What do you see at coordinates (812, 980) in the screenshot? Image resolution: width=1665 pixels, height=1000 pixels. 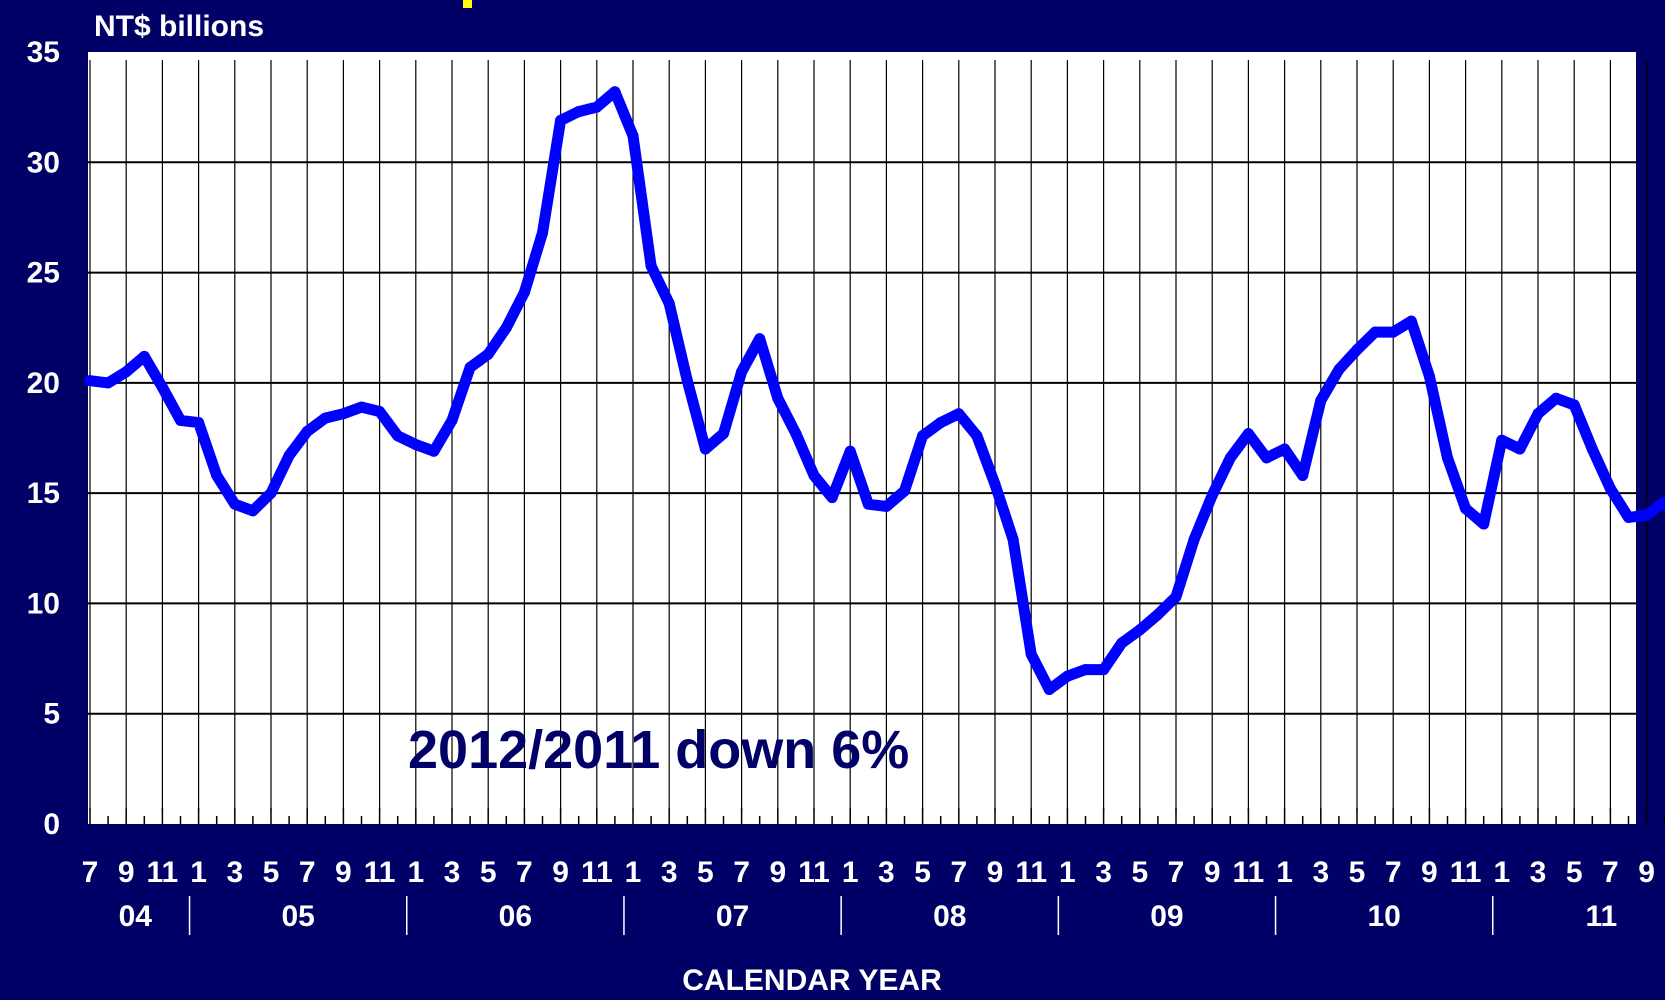 I see `x-axis-label: CALENDAR YEAR` at bounding box center [812, 980].